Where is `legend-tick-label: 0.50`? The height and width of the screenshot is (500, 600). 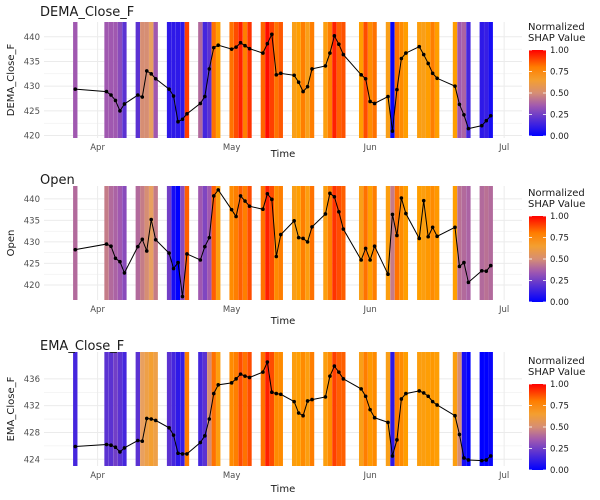
legend-tick-label: 0.50 is located at coordinates (559, 94).